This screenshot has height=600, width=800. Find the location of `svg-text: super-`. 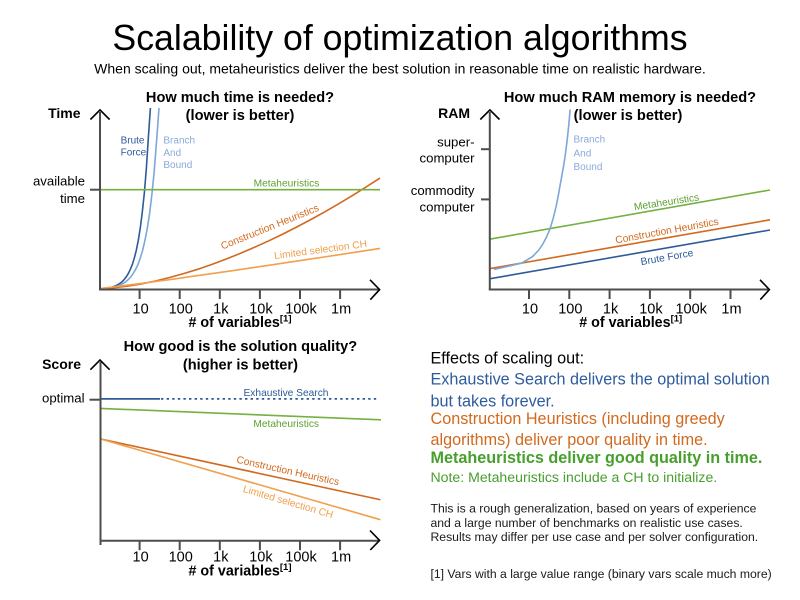

svg-text: super- is located at coordinates (455, 141).